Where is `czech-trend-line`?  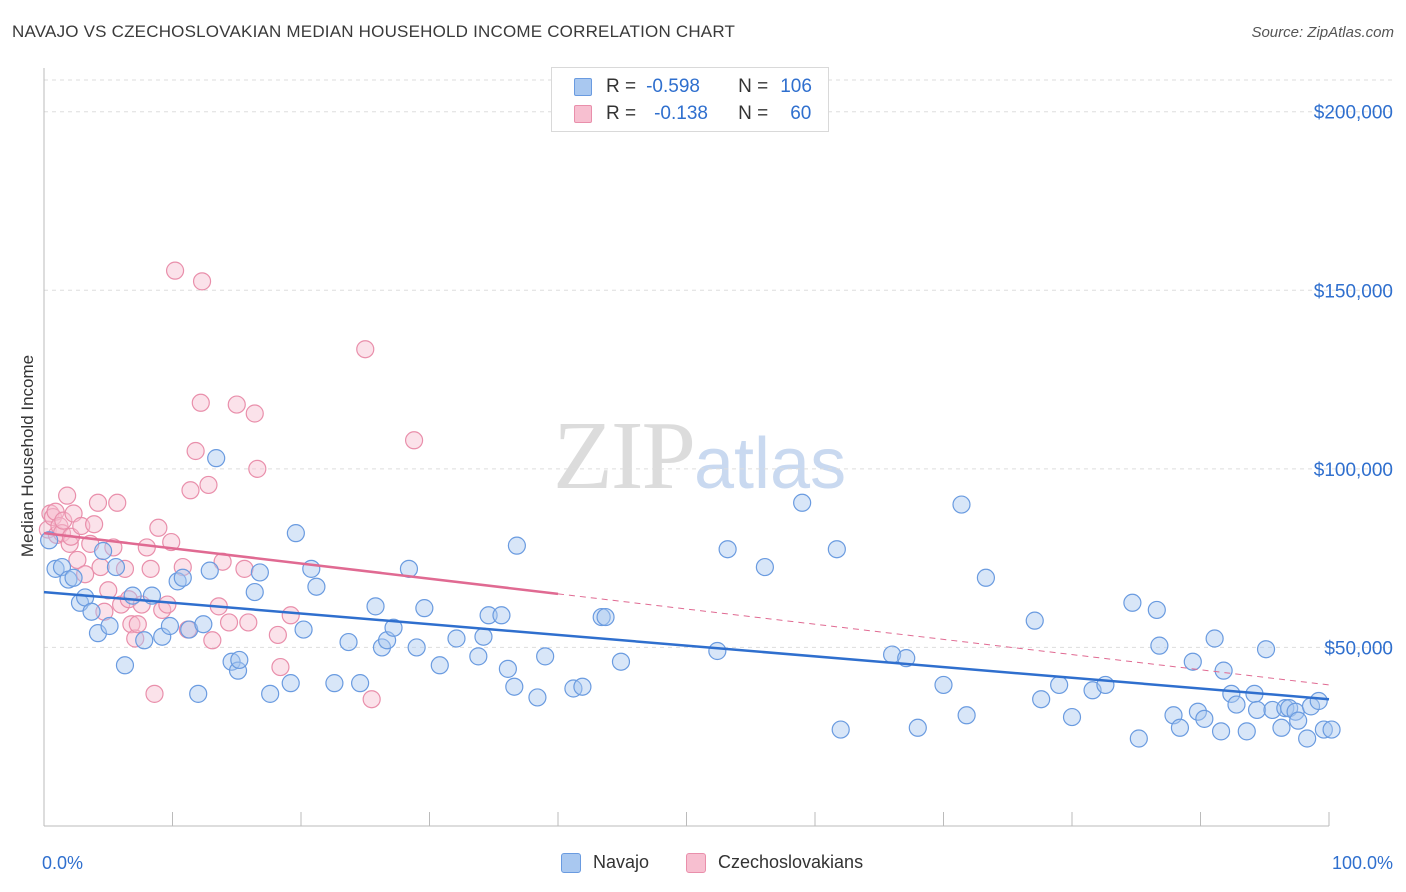 czech-trend-line is located at coordinates (301, 563).